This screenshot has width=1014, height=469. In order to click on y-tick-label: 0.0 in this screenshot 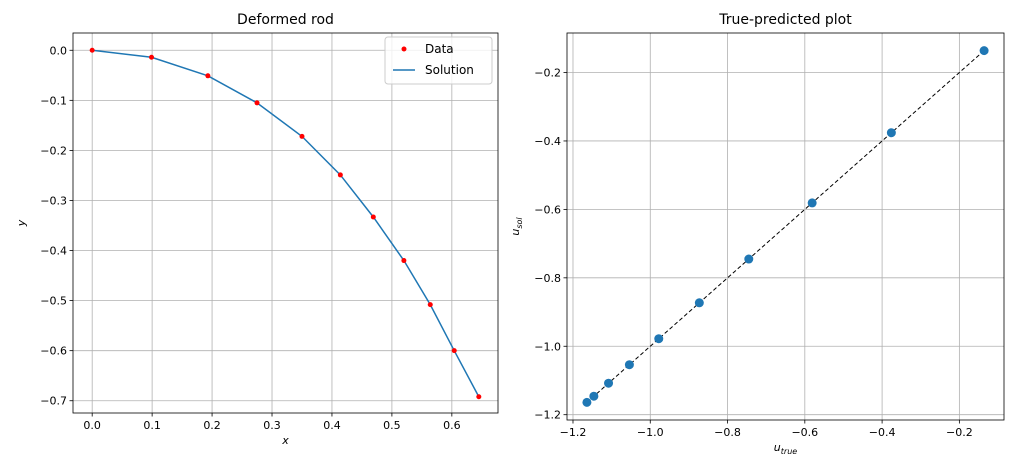, I will do `click(59, 50)`.